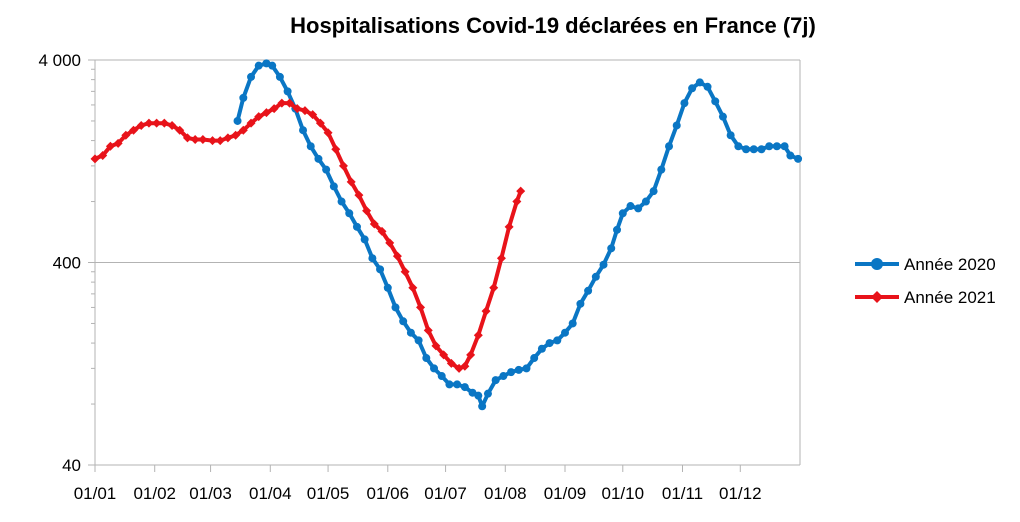 This screenshot has width=1020, height=522. I want to click on x-tick-label: 01/04, so click(270, 493).